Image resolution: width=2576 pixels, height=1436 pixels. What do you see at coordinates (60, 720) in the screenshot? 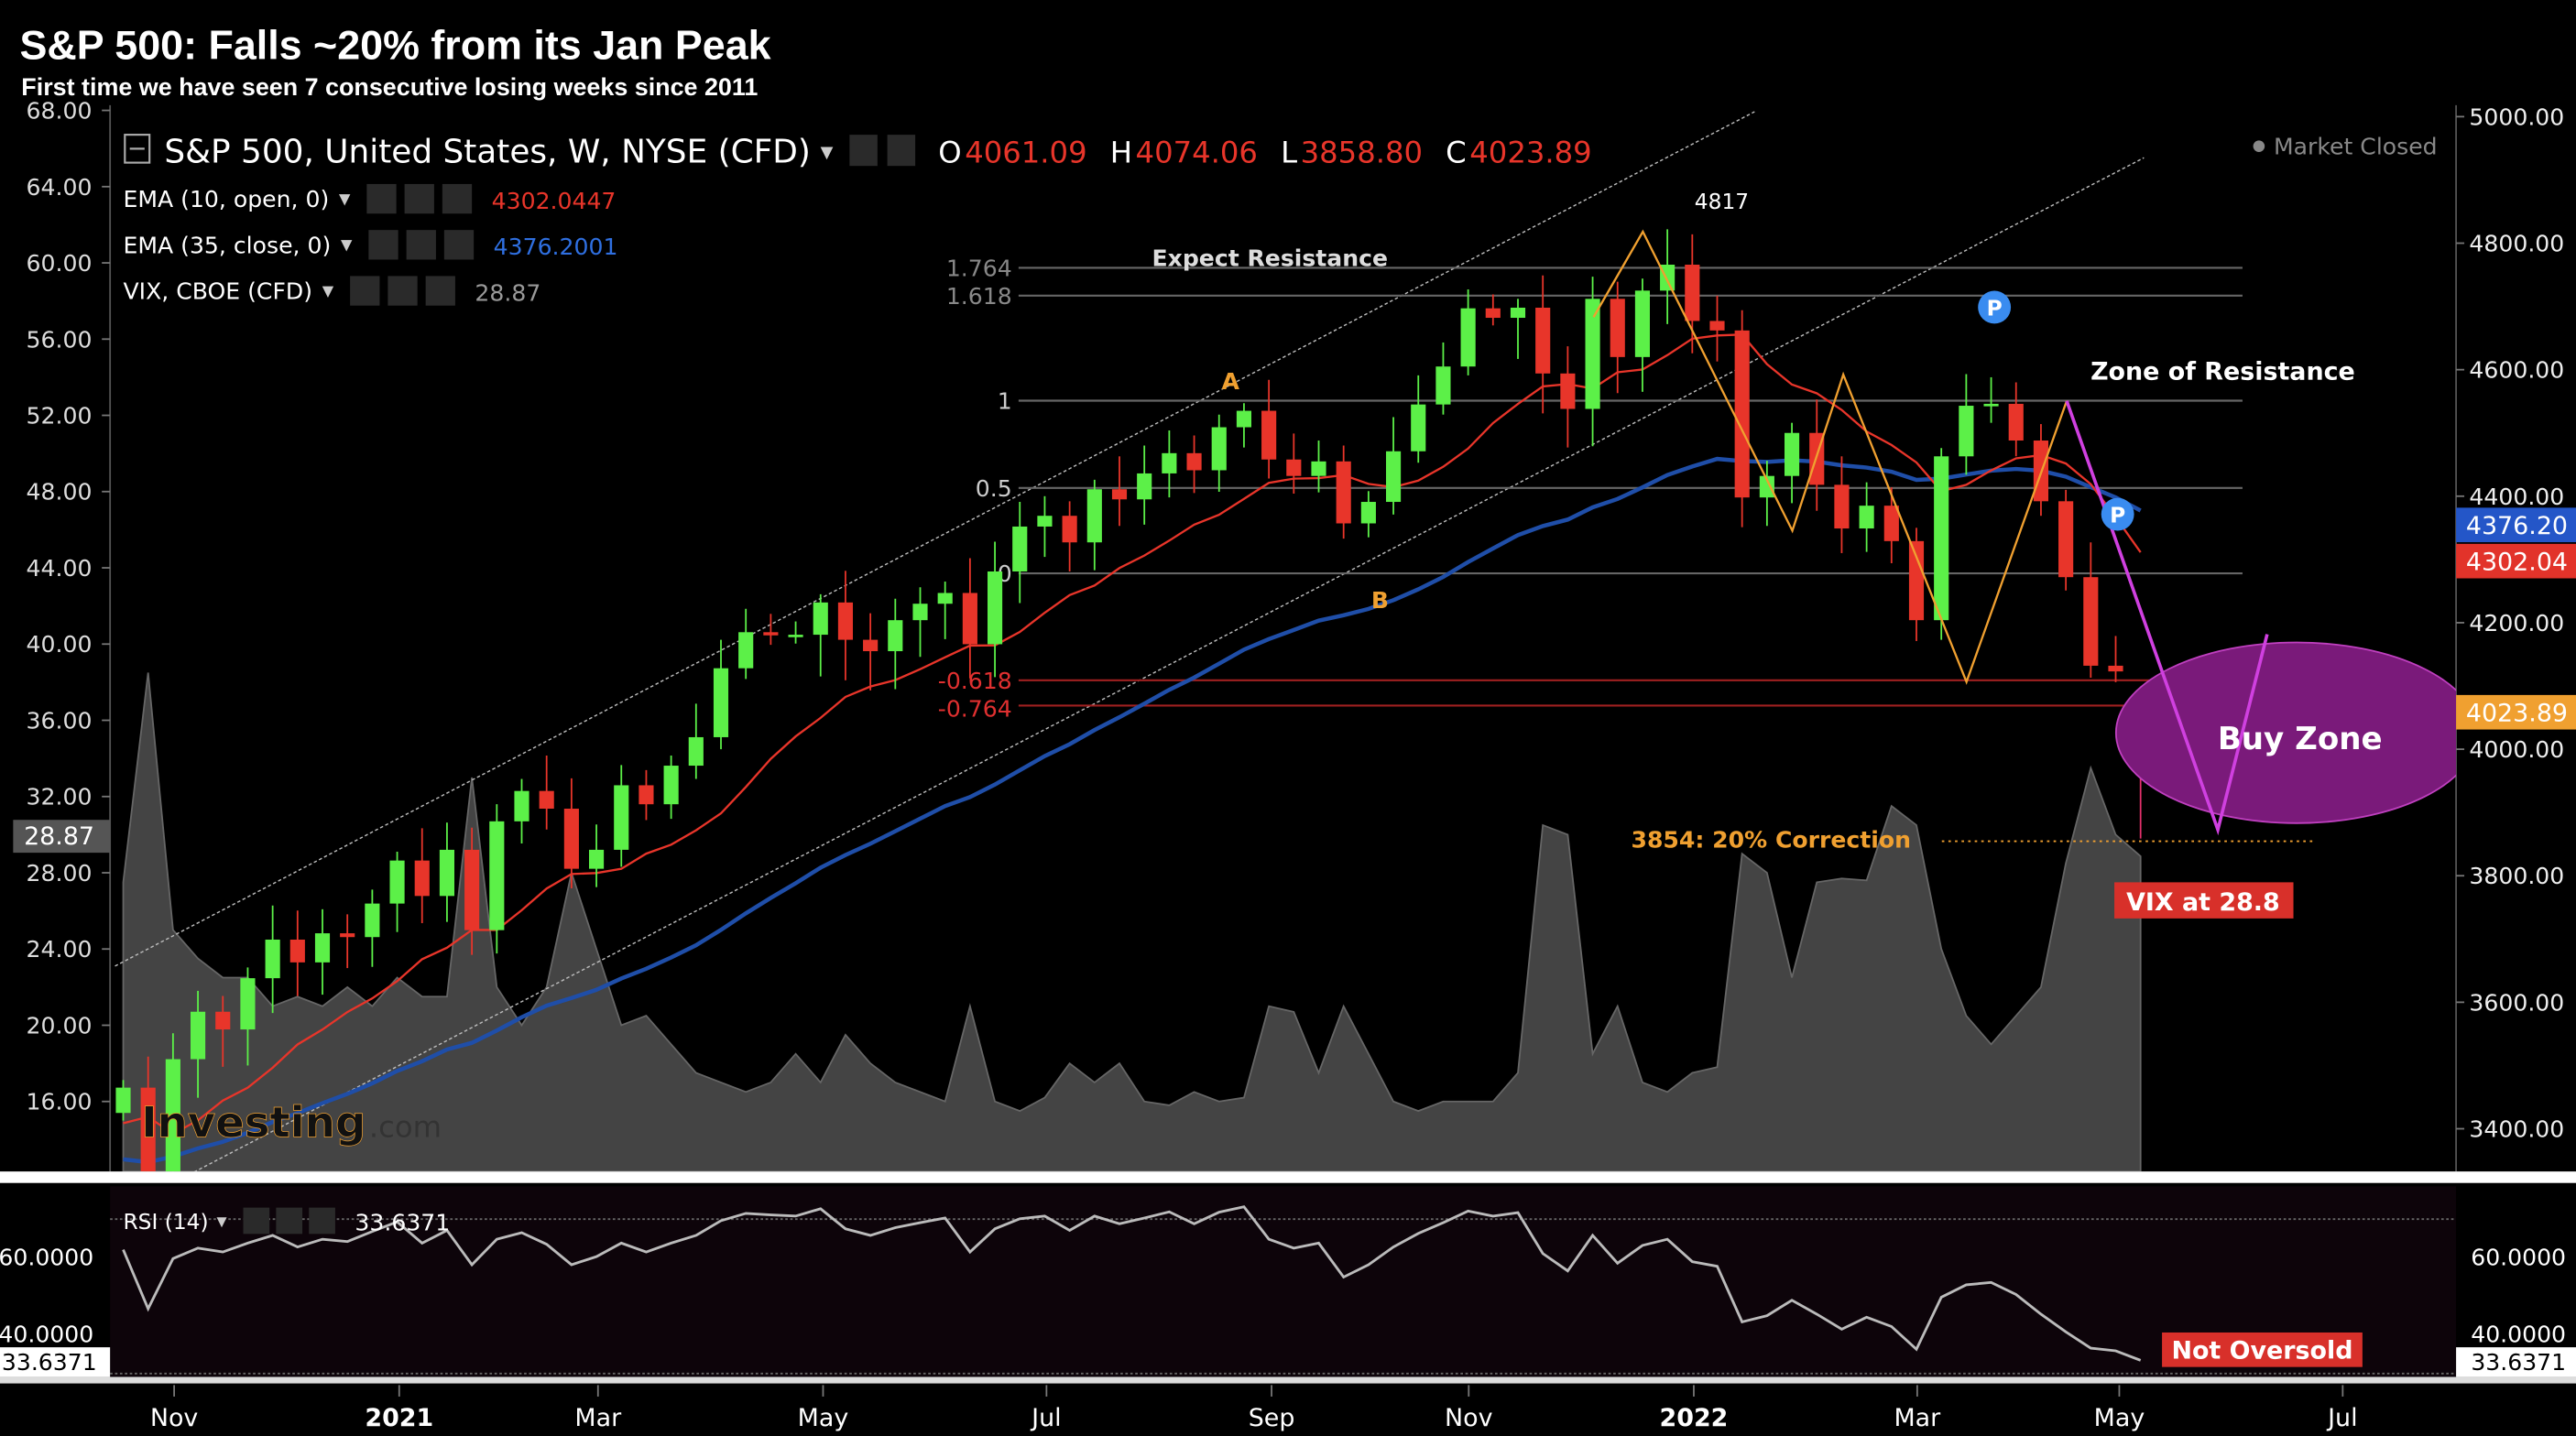
I see `vix-axis-tick: 36.00` at bounding box center [60, 720].